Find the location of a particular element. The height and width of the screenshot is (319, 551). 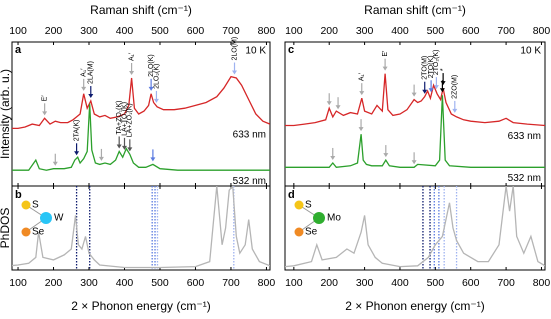

annotation-label: 2TO₂(K) is located at coordinates (436, 63).